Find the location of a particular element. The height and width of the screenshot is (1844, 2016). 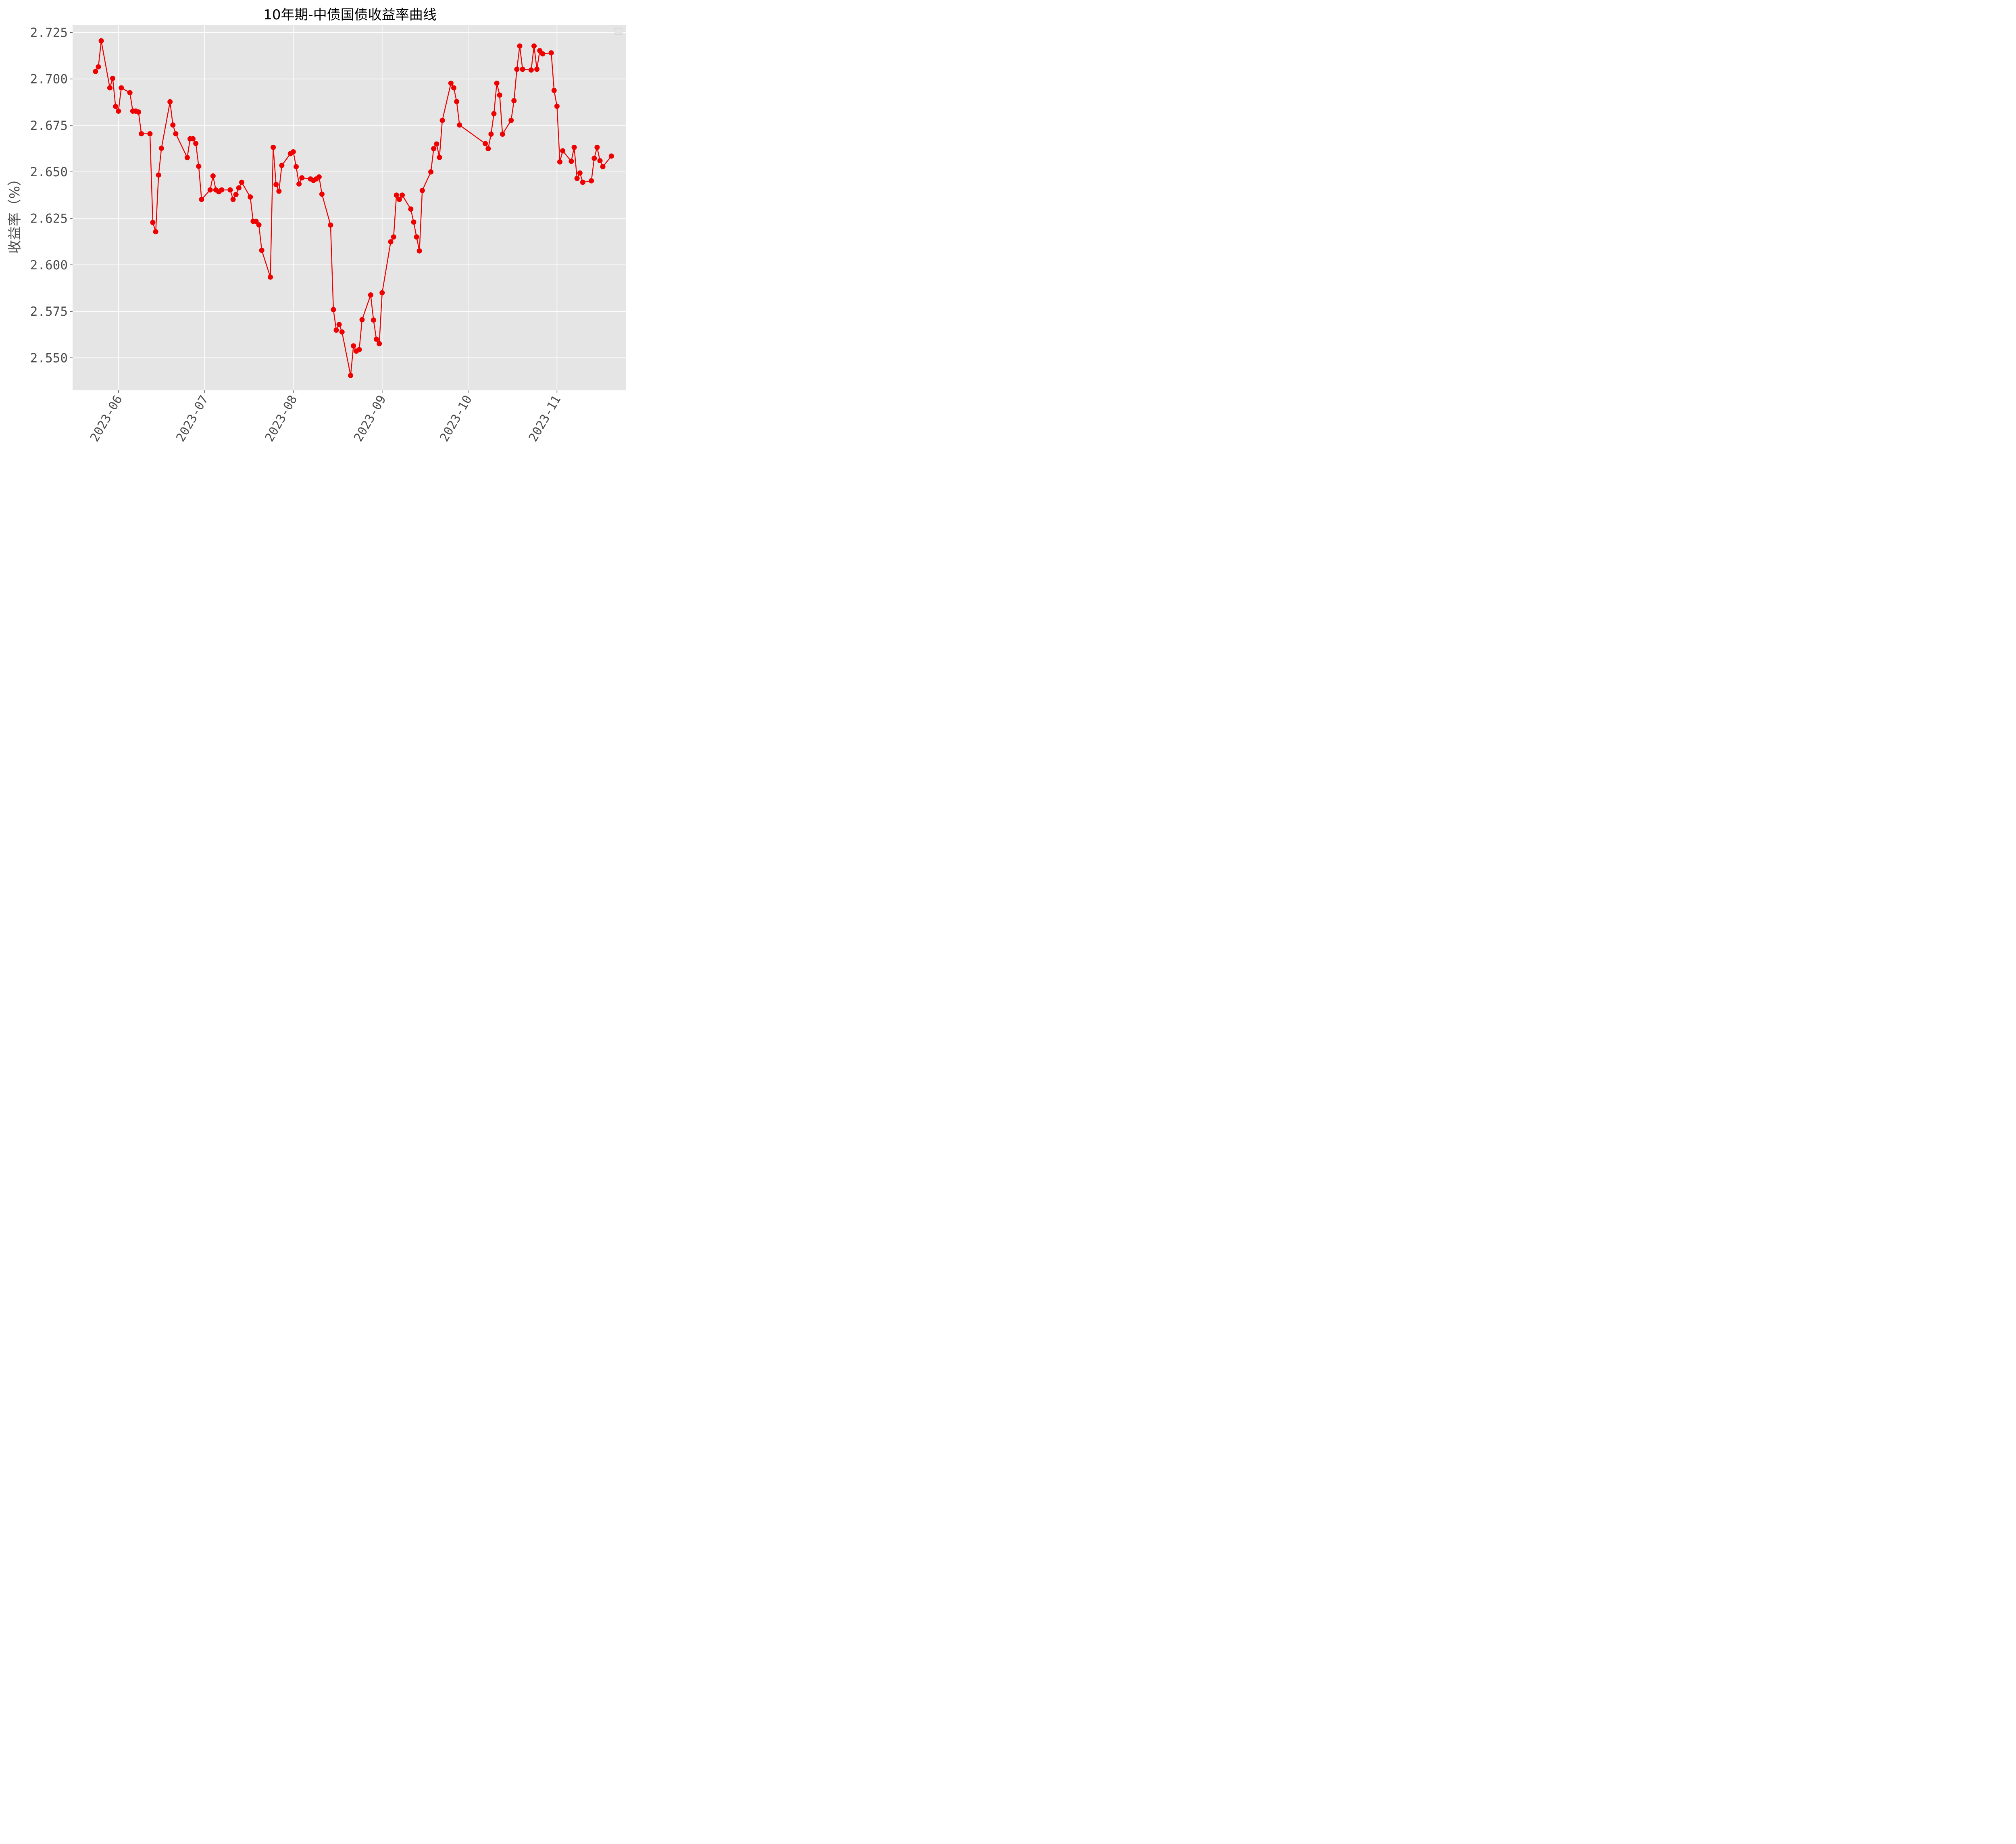

y-tick-label: 2.575 is located at coordinates (49, 311).